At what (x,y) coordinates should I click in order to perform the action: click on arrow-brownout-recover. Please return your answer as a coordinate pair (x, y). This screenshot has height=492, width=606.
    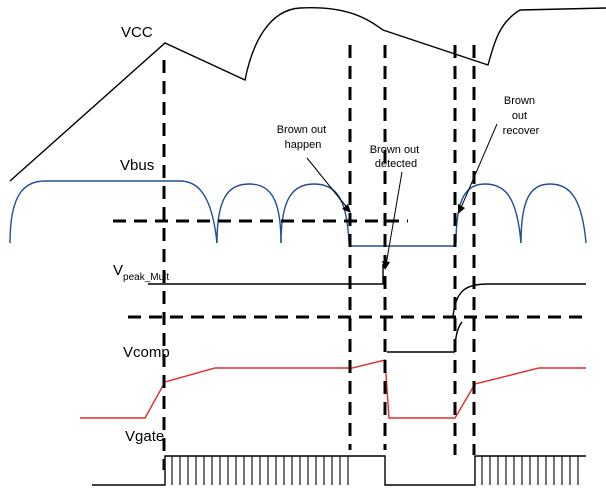
    Looking at the image, I should click on (478, 167).